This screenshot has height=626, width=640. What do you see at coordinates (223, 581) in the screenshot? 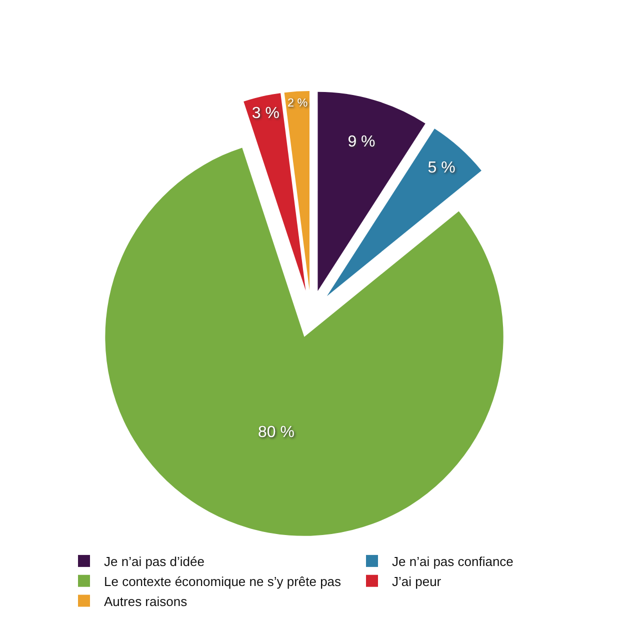
I see `legend-label: Le contexte économique ne s’y prête pas` at bounding box center [223, 581].